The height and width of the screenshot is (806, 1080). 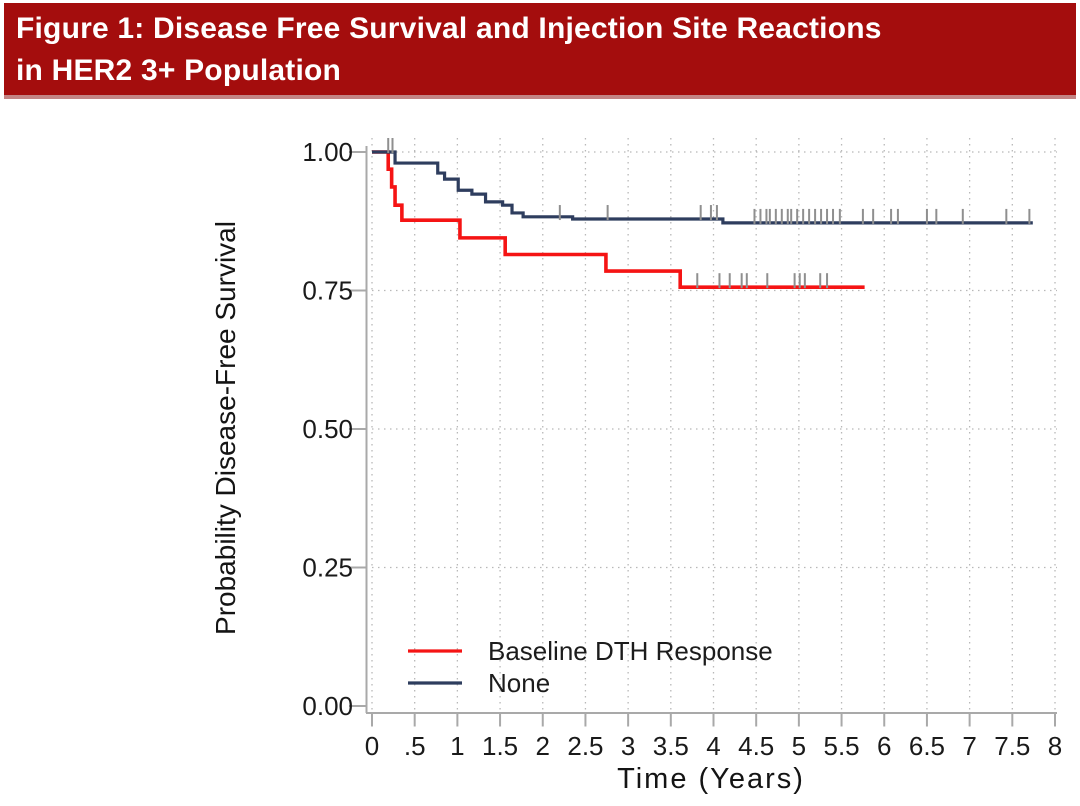 I want to click on x-tick-label: 1.5, so click(x=500, y=746).